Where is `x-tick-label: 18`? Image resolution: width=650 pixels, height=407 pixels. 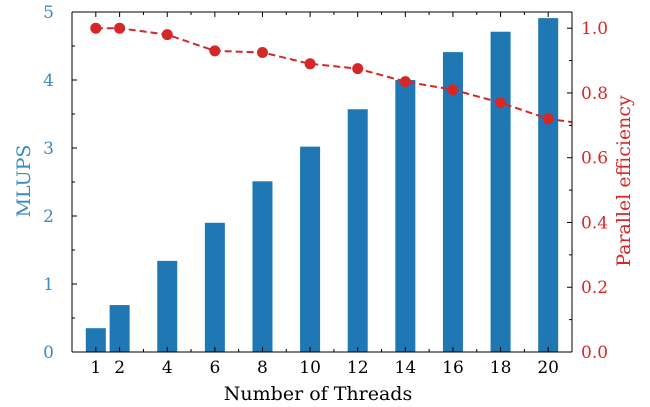 x-tick-label: 18 is located at coordinates (501, 368).